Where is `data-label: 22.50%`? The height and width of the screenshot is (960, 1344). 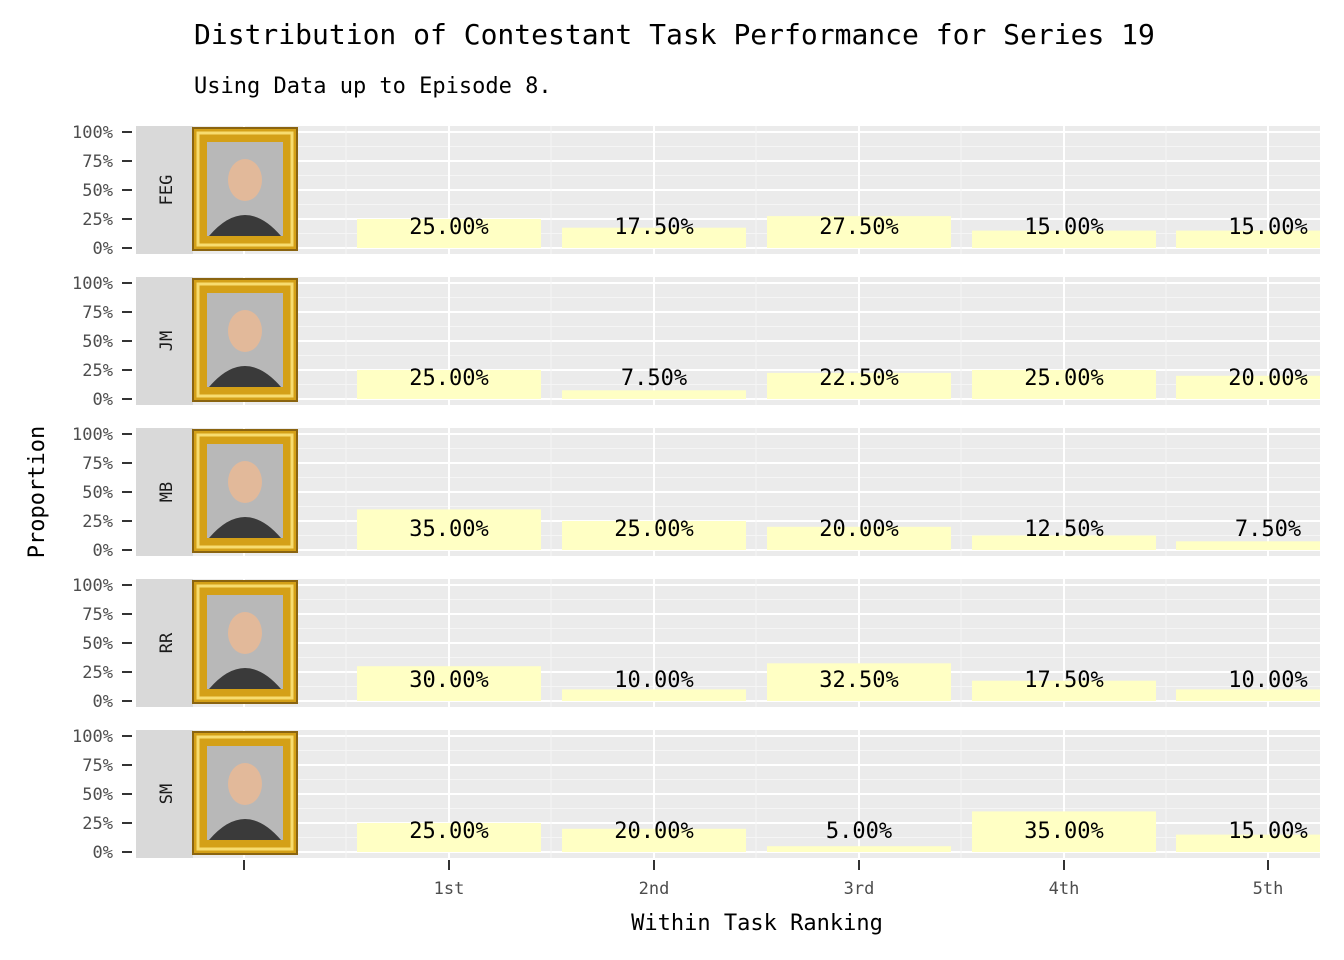 data-label: 22.50% is located at coordinates (858, 378).